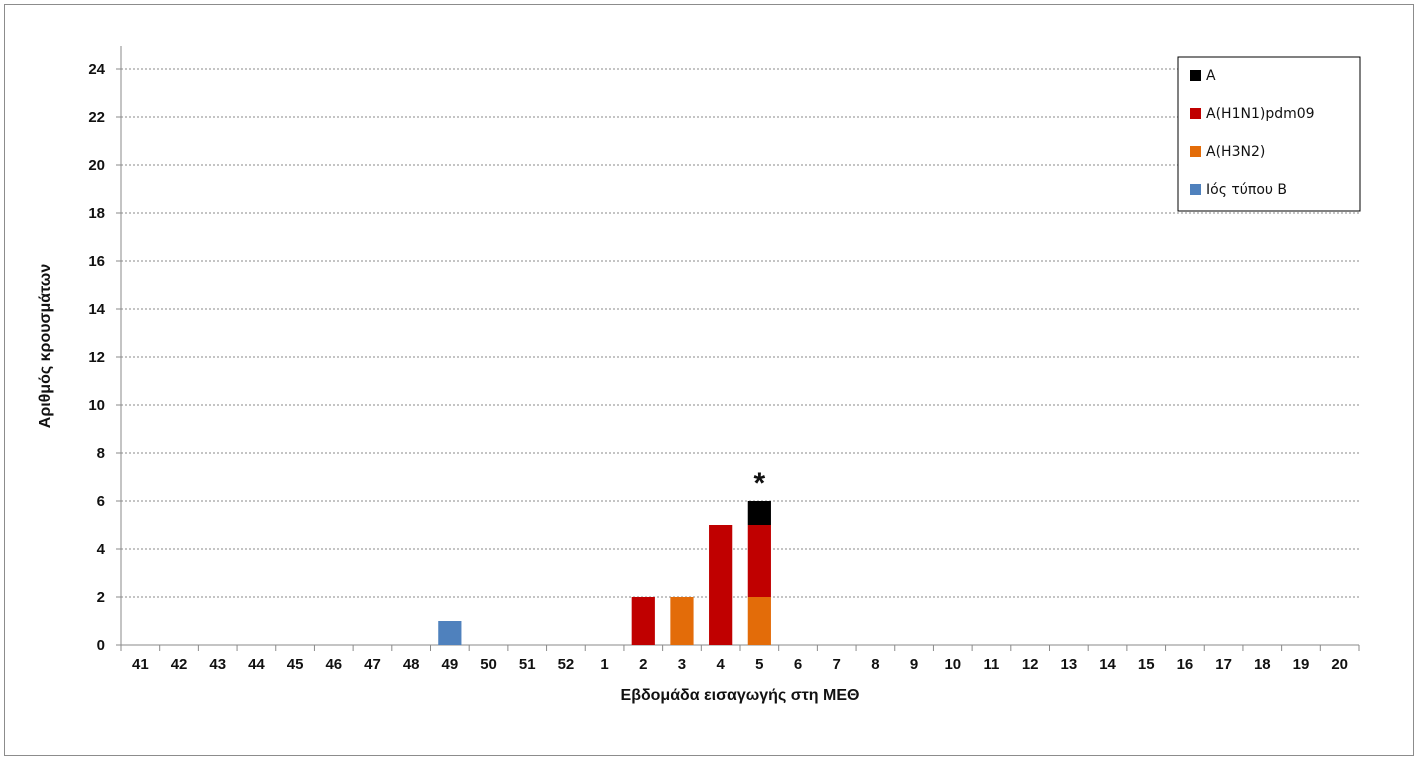  Describe the element at coordinates (720, 664) in the screenshot. I see `x-tick-label: 4` at that location.